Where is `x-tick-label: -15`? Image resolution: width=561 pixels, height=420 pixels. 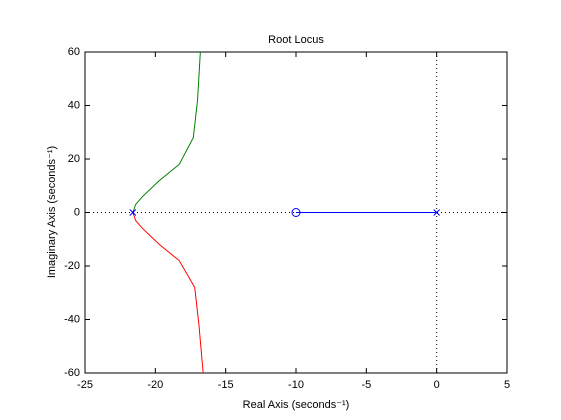 x-tick-label: -15 is located at coordinates (226, 385).